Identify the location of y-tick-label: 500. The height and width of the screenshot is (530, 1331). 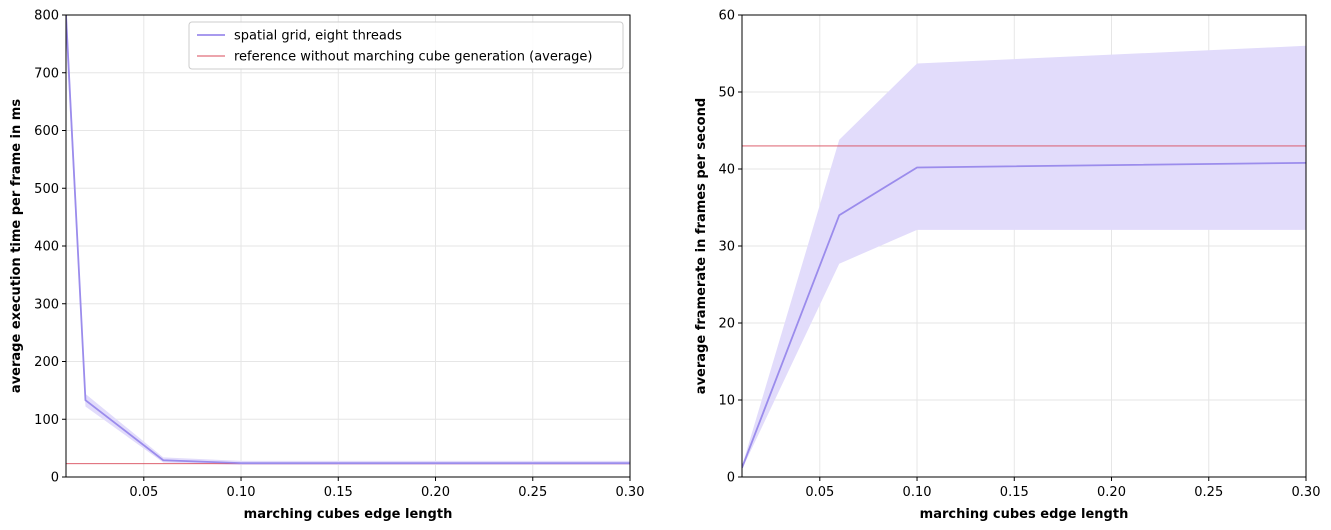
(46, 189).